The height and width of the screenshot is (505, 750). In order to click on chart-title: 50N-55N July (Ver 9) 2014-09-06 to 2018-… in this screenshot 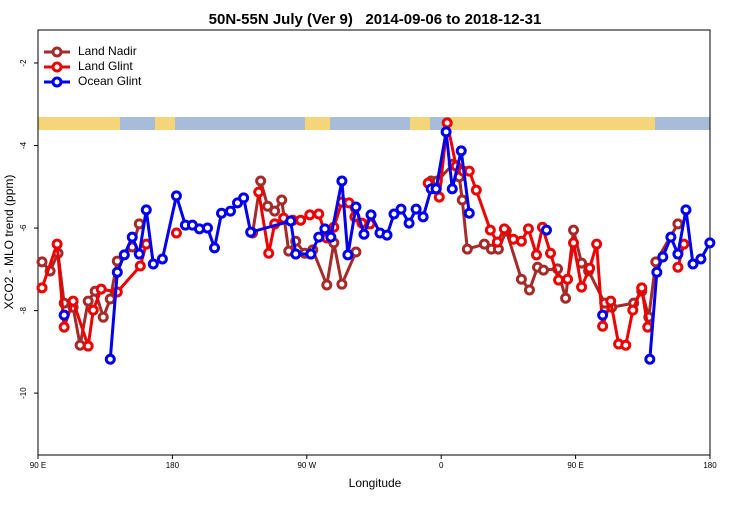, I will do `click(375, 19)`.